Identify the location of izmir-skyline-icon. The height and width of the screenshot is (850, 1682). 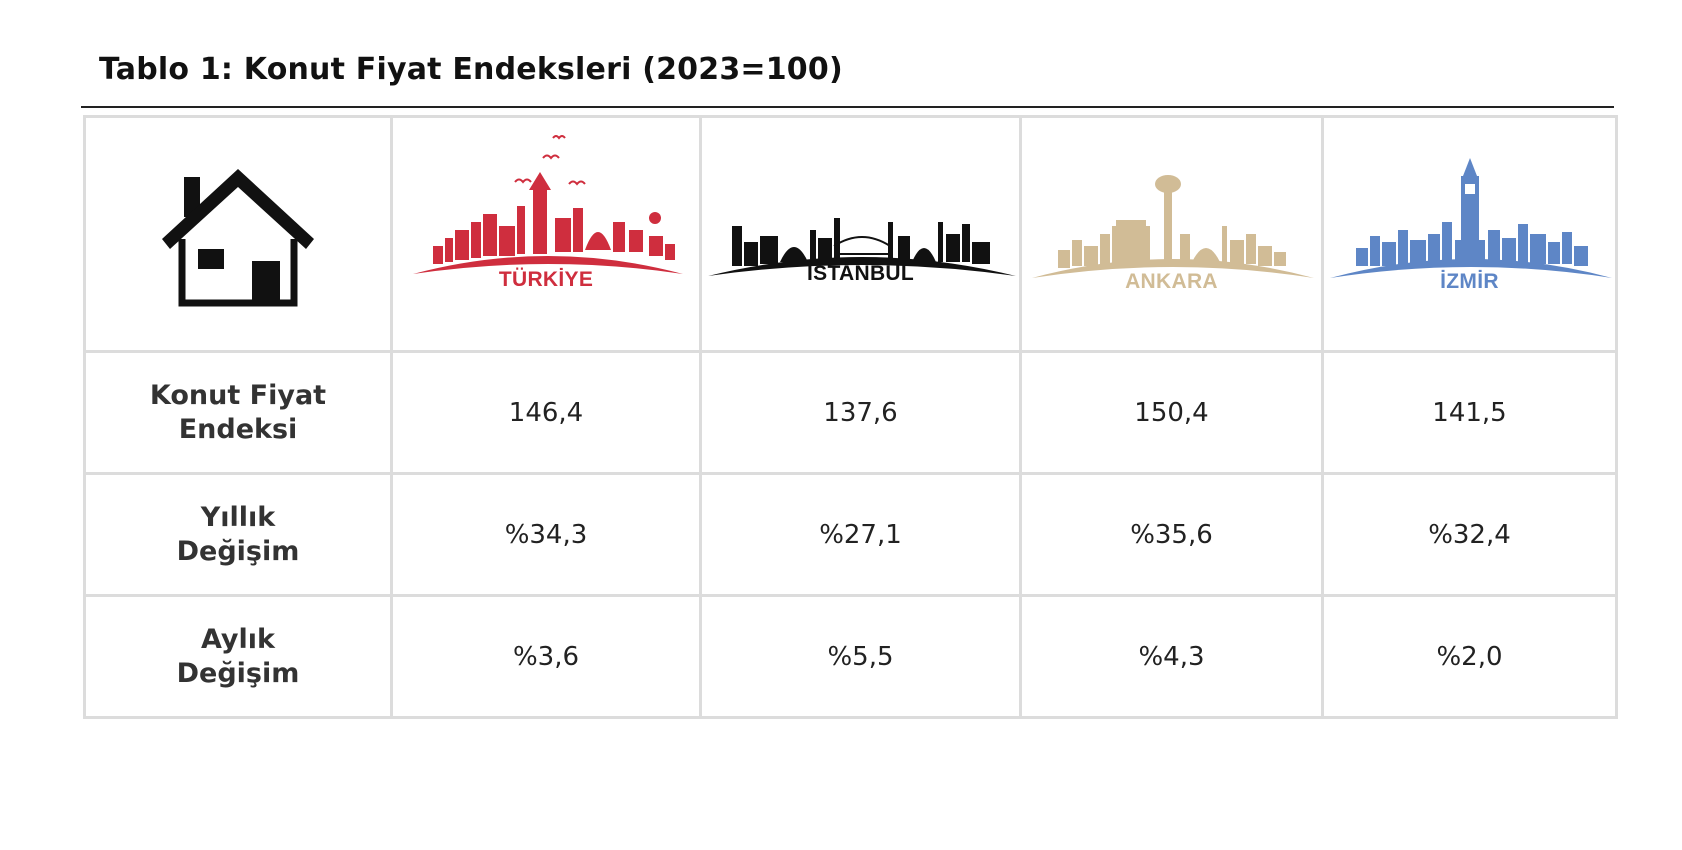
(1471, 218).